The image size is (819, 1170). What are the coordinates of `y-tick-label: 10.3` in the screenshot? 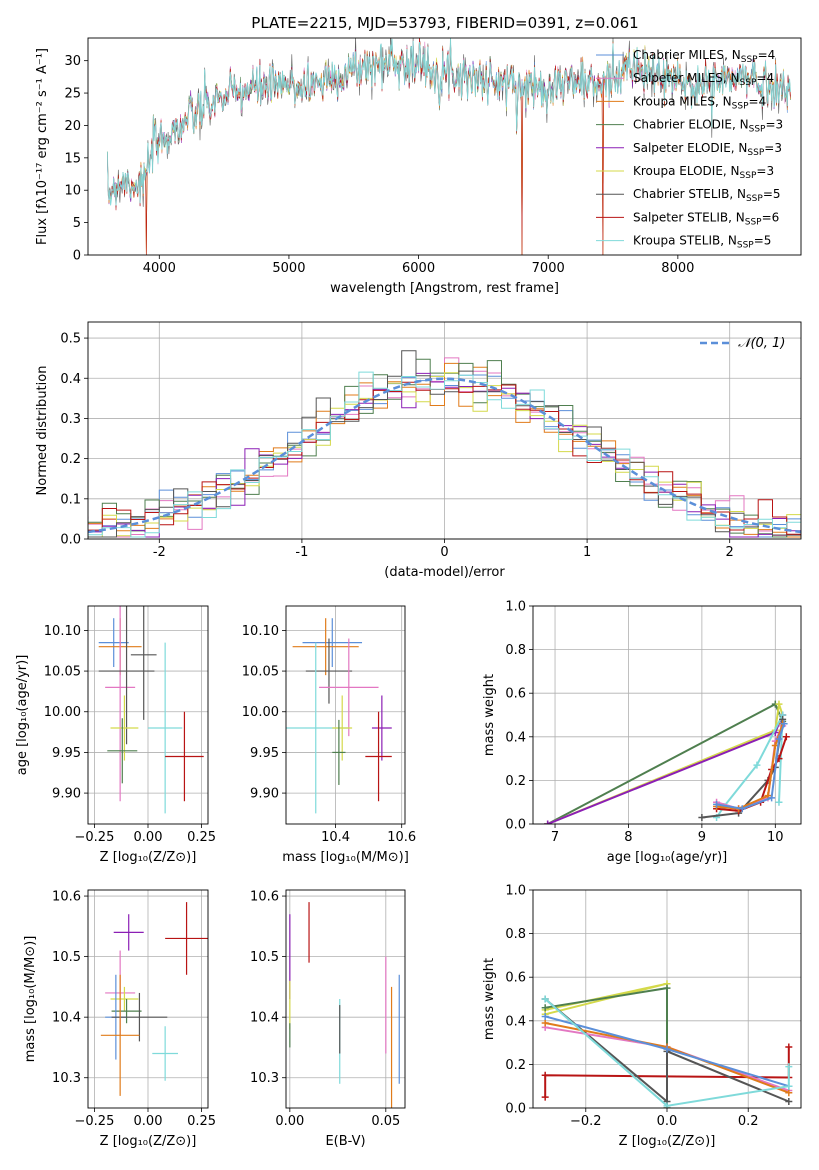 It's located at (66, 1078).